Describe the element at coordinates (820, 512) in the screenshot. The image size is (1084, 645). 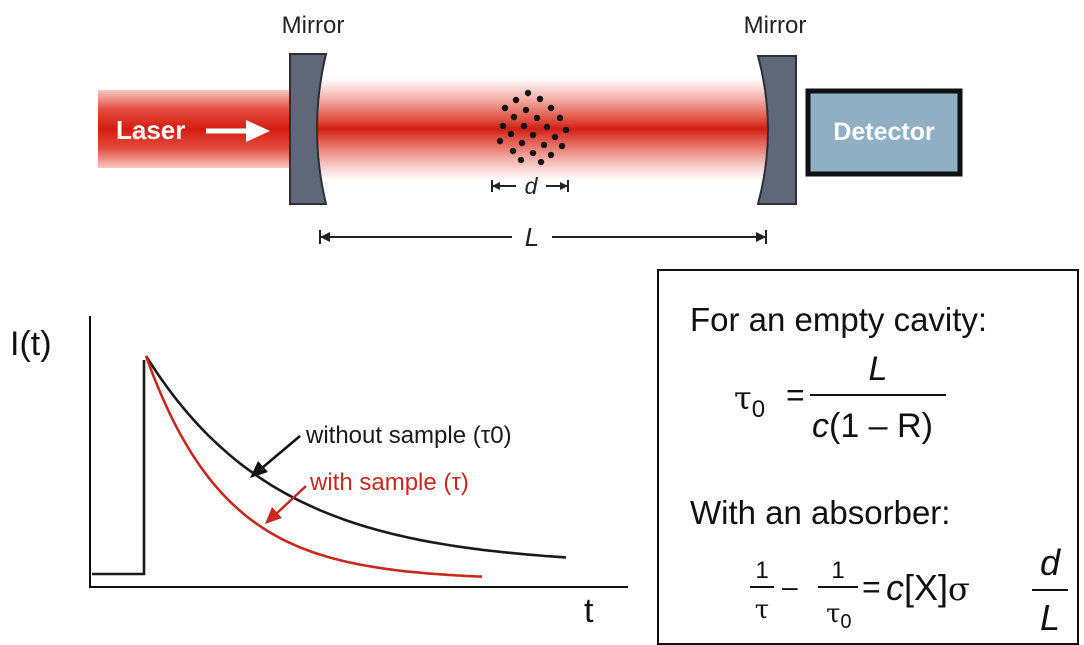
I see `absorber-heading: With an absorber:` at that location.